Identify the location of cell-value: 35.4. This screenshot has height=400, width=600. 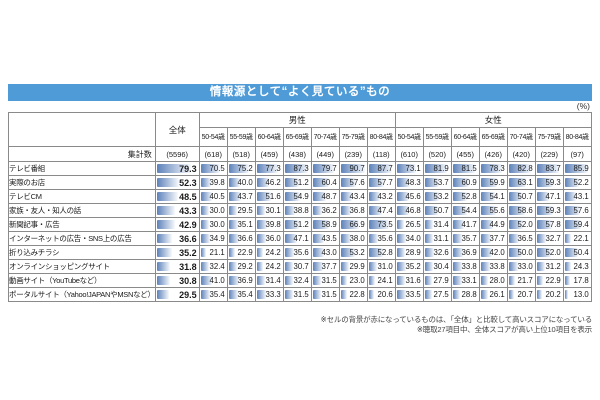
(245, 294).